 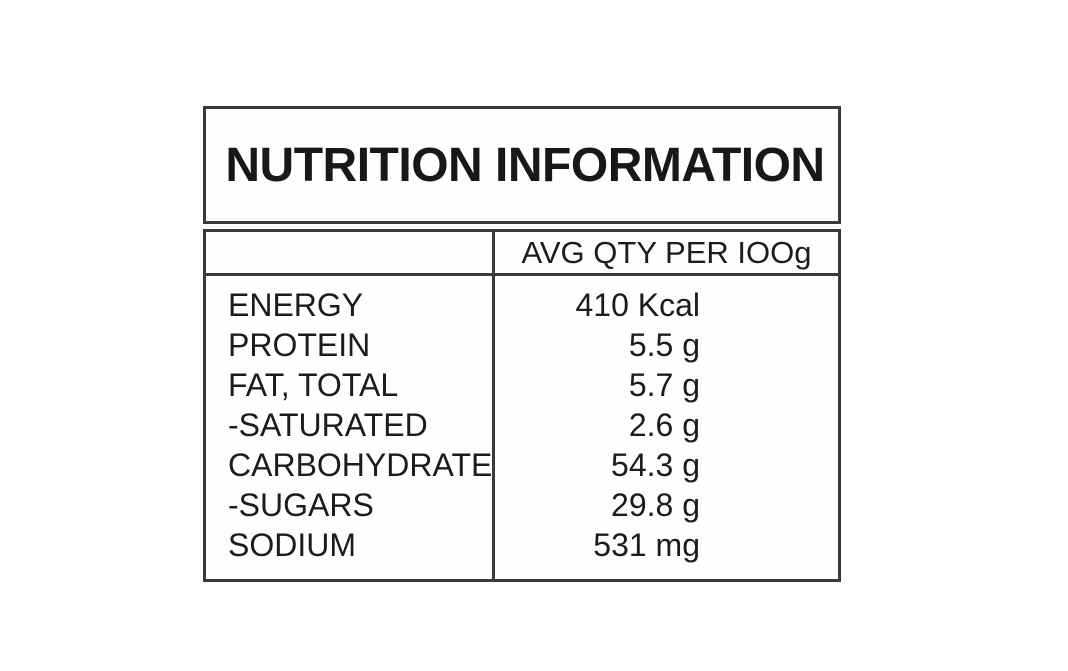 I want to click on nutrient-name-energy: ENERGY, so click(x=296, y=305).